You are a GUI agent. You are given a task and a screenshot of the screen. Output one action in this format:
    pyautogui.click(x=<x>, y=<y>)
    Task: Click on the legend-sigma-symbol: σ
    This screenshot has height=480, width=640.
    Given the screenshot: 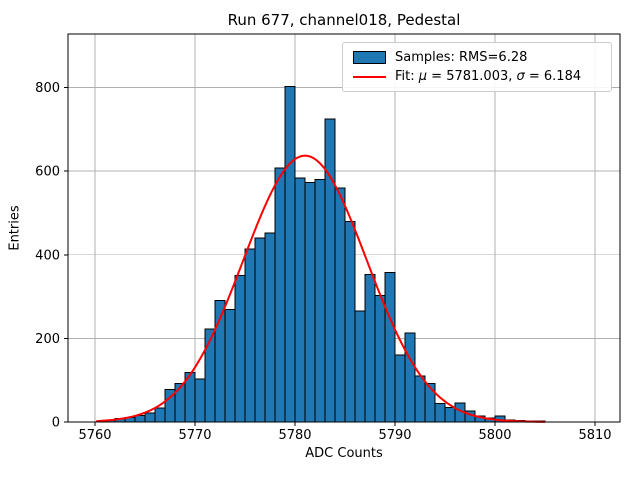 What is the action you would take?
    pyautogui.click(x=520, y=76)
    